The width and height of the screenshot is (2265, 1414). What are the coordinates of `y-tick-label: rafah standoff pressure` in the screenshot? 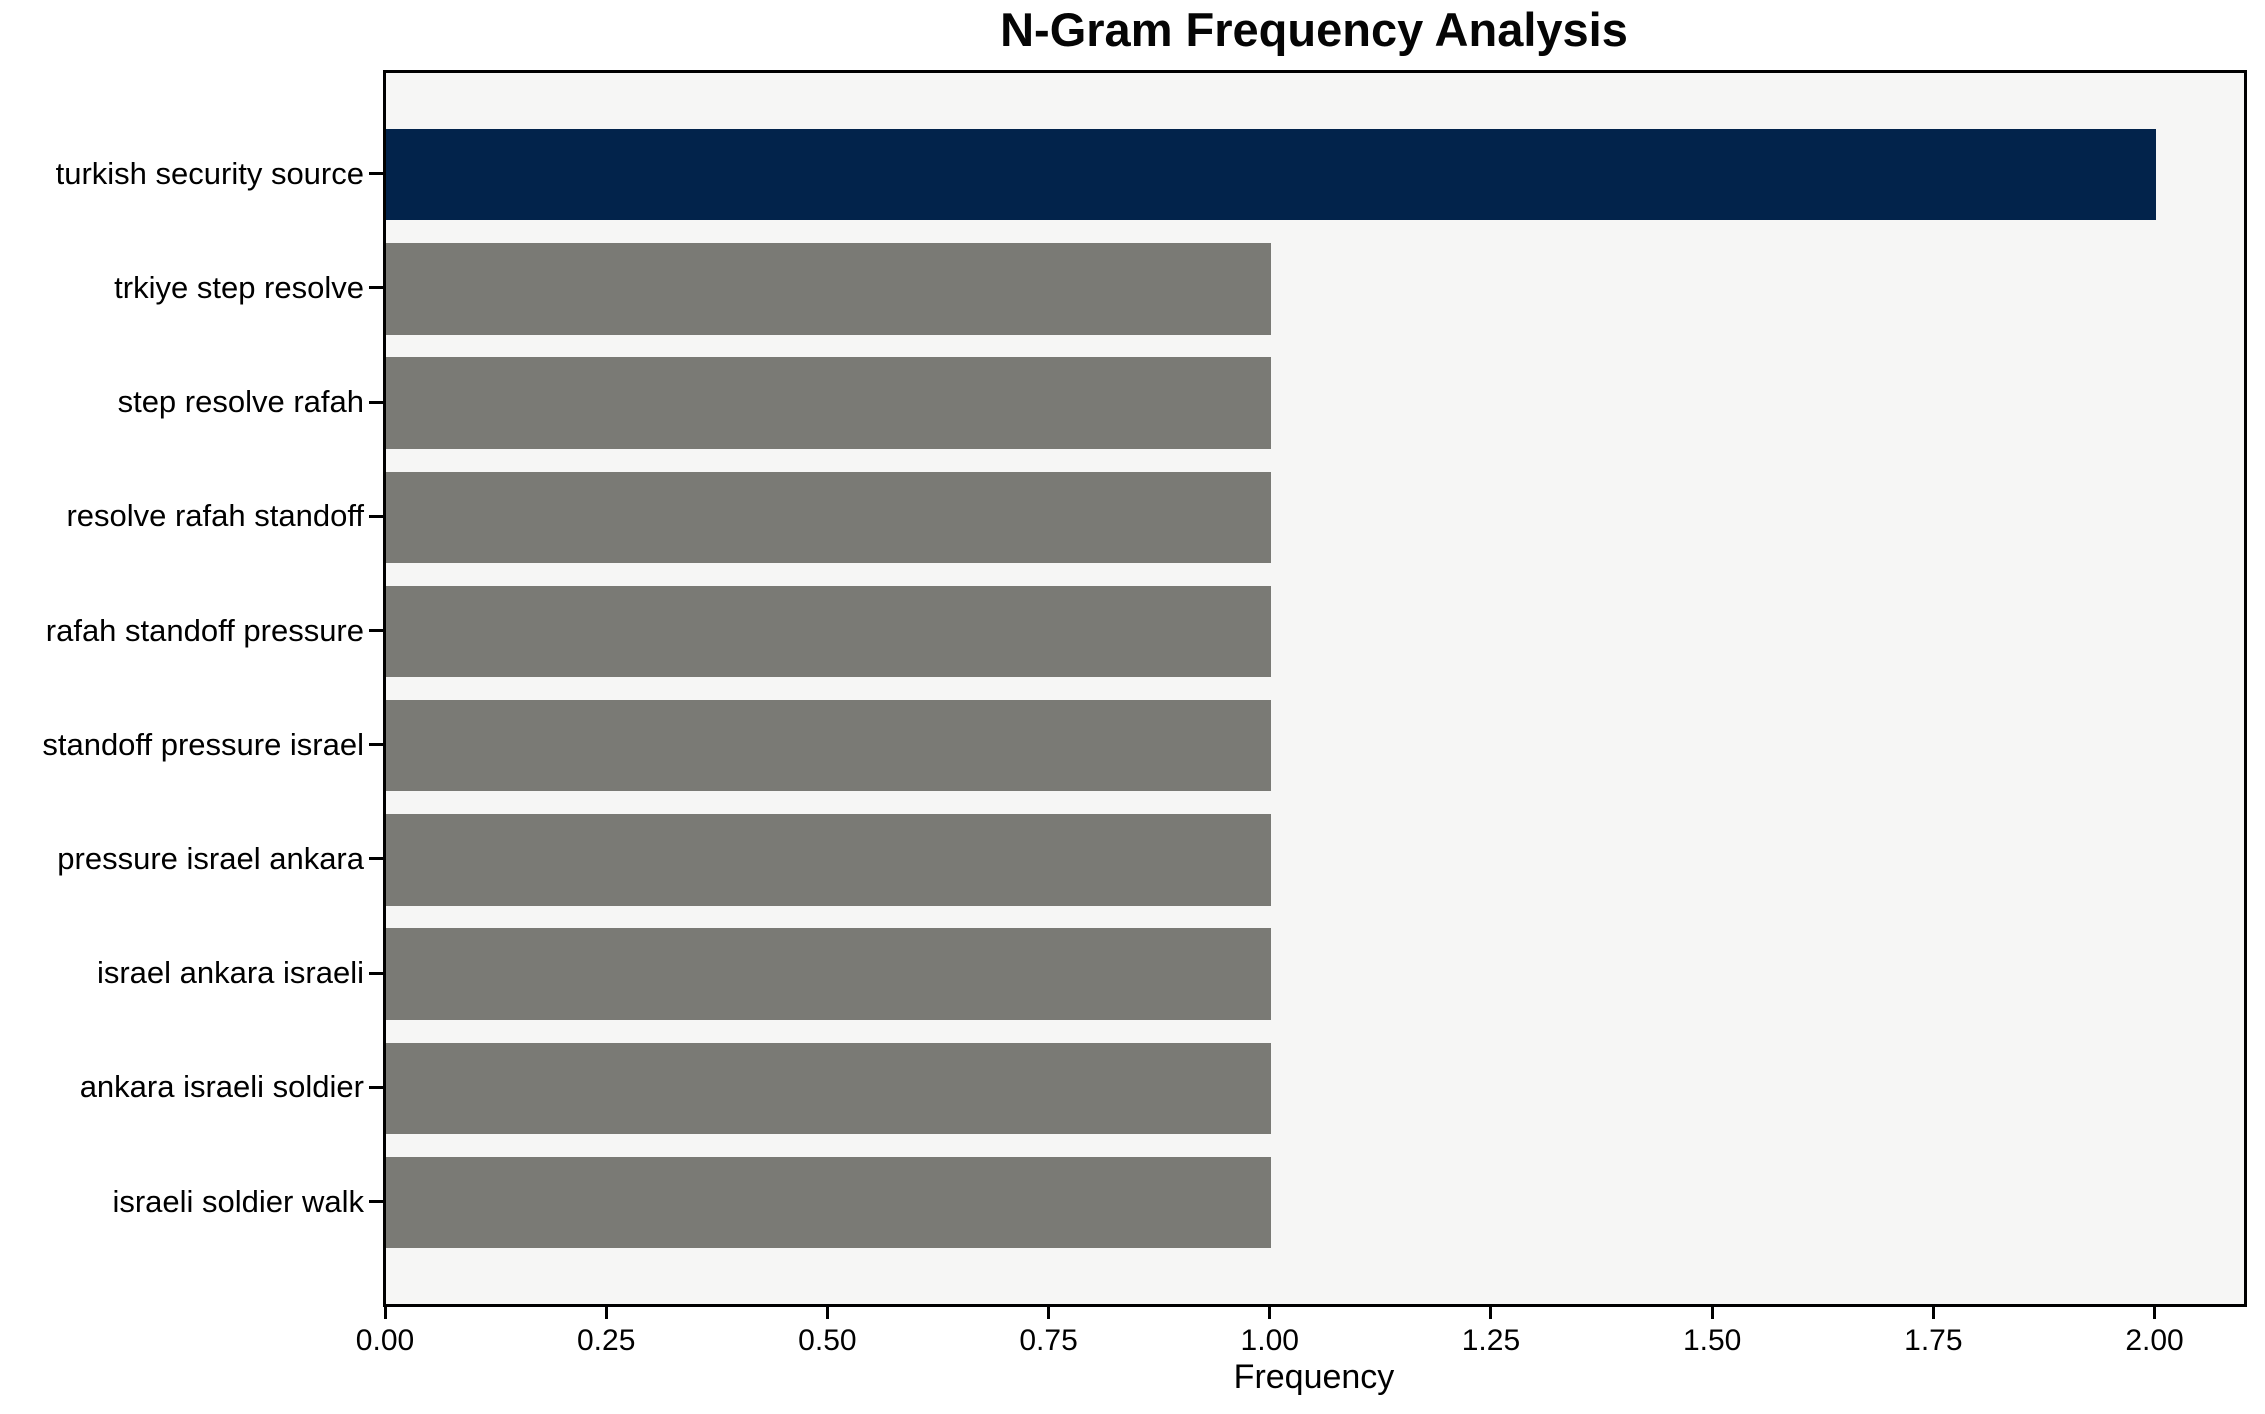 It's located at (204, 630).